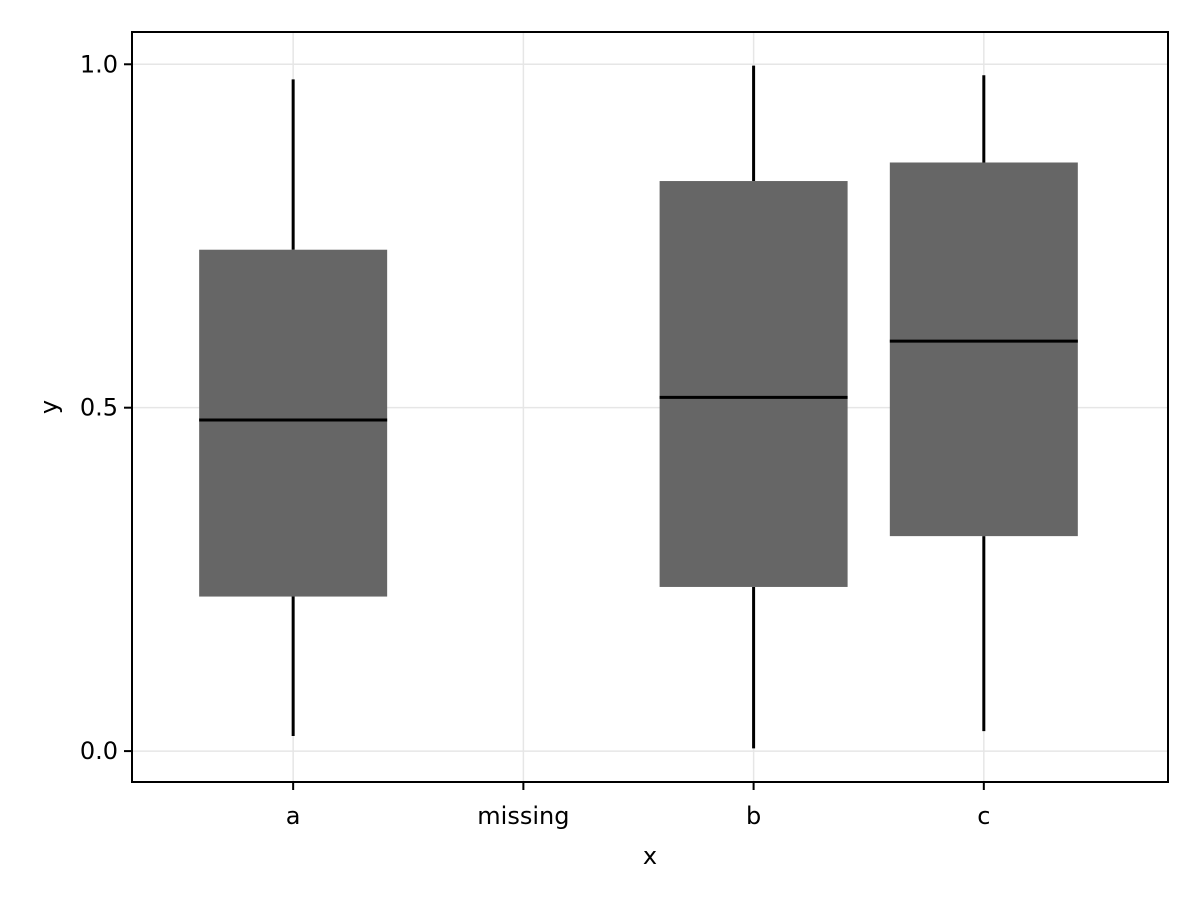  I want to click on y-tick-label: 0.5, so click(99, 408).